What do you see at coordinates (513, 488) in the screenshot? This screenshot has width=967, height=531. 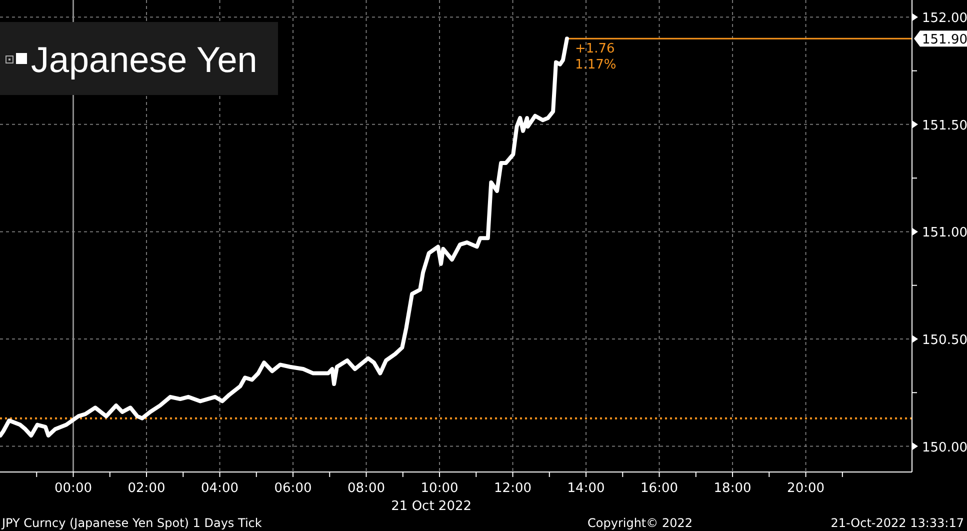 I see `x-tick-label: 12:00` at bounding box center [513, 488].